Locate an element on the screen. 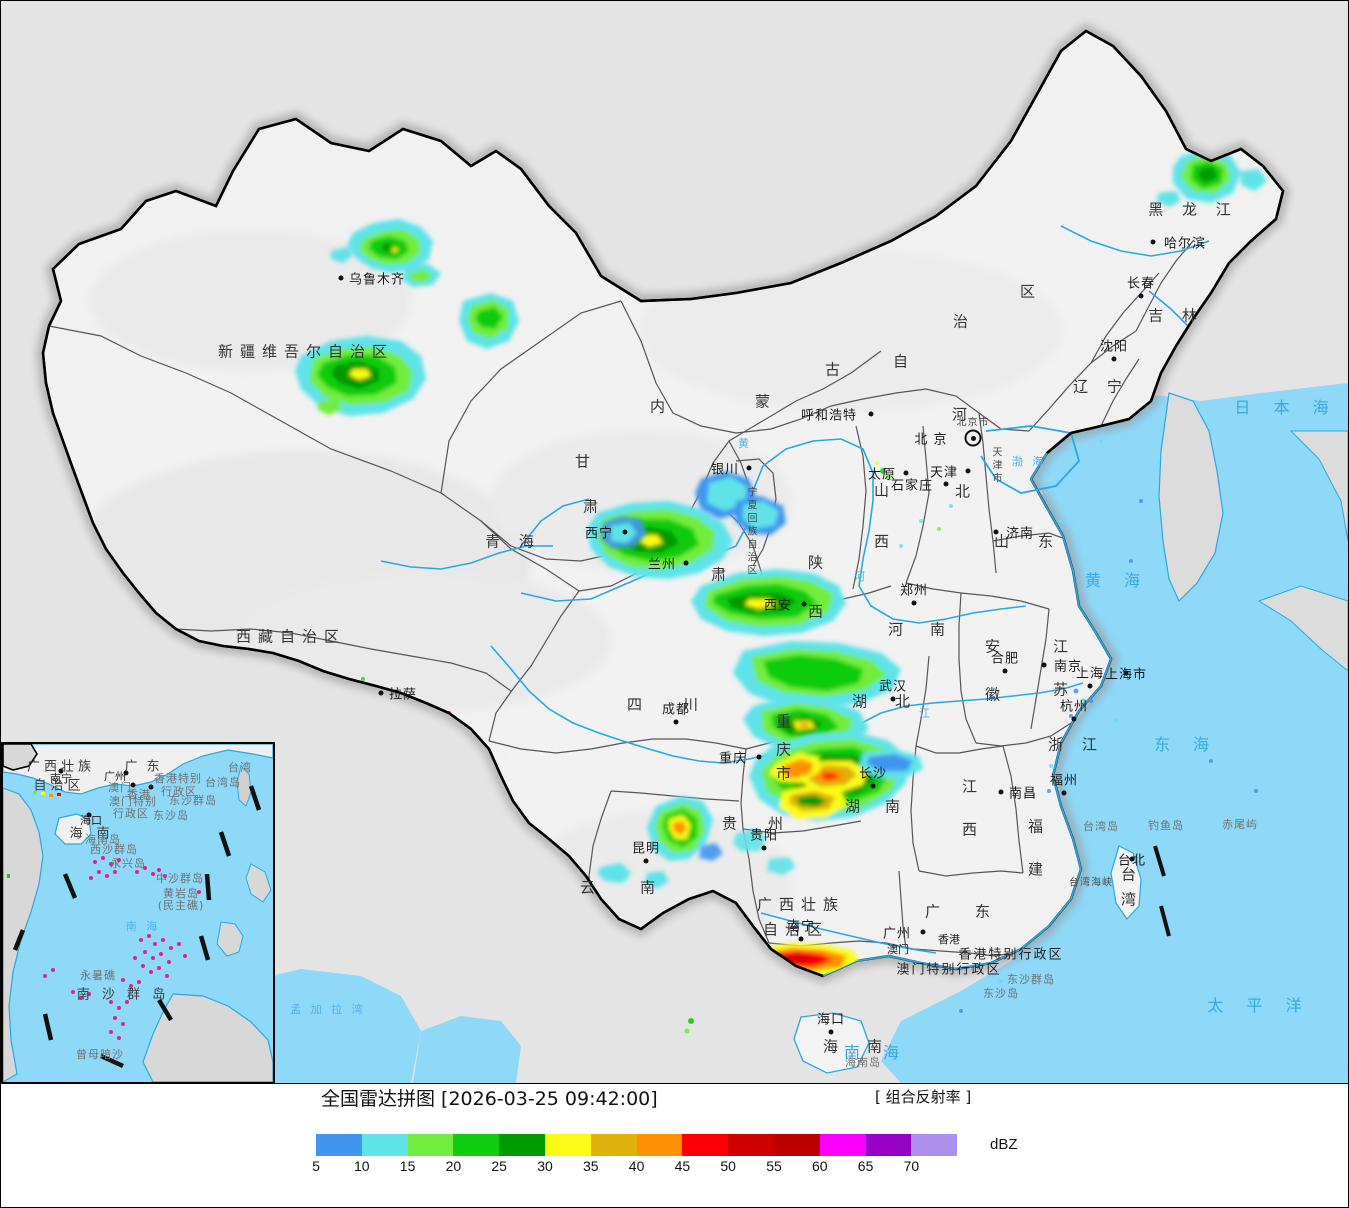 This screenshot has height=1208, width=1349. colorbar-tick-60: 60 is located at coordinates (820, 1166).